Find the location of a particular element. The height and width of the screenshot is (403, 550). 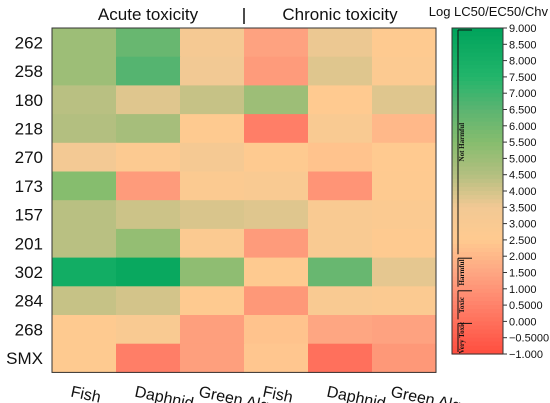

row-label: 270 is located at coordinates (29, 157).